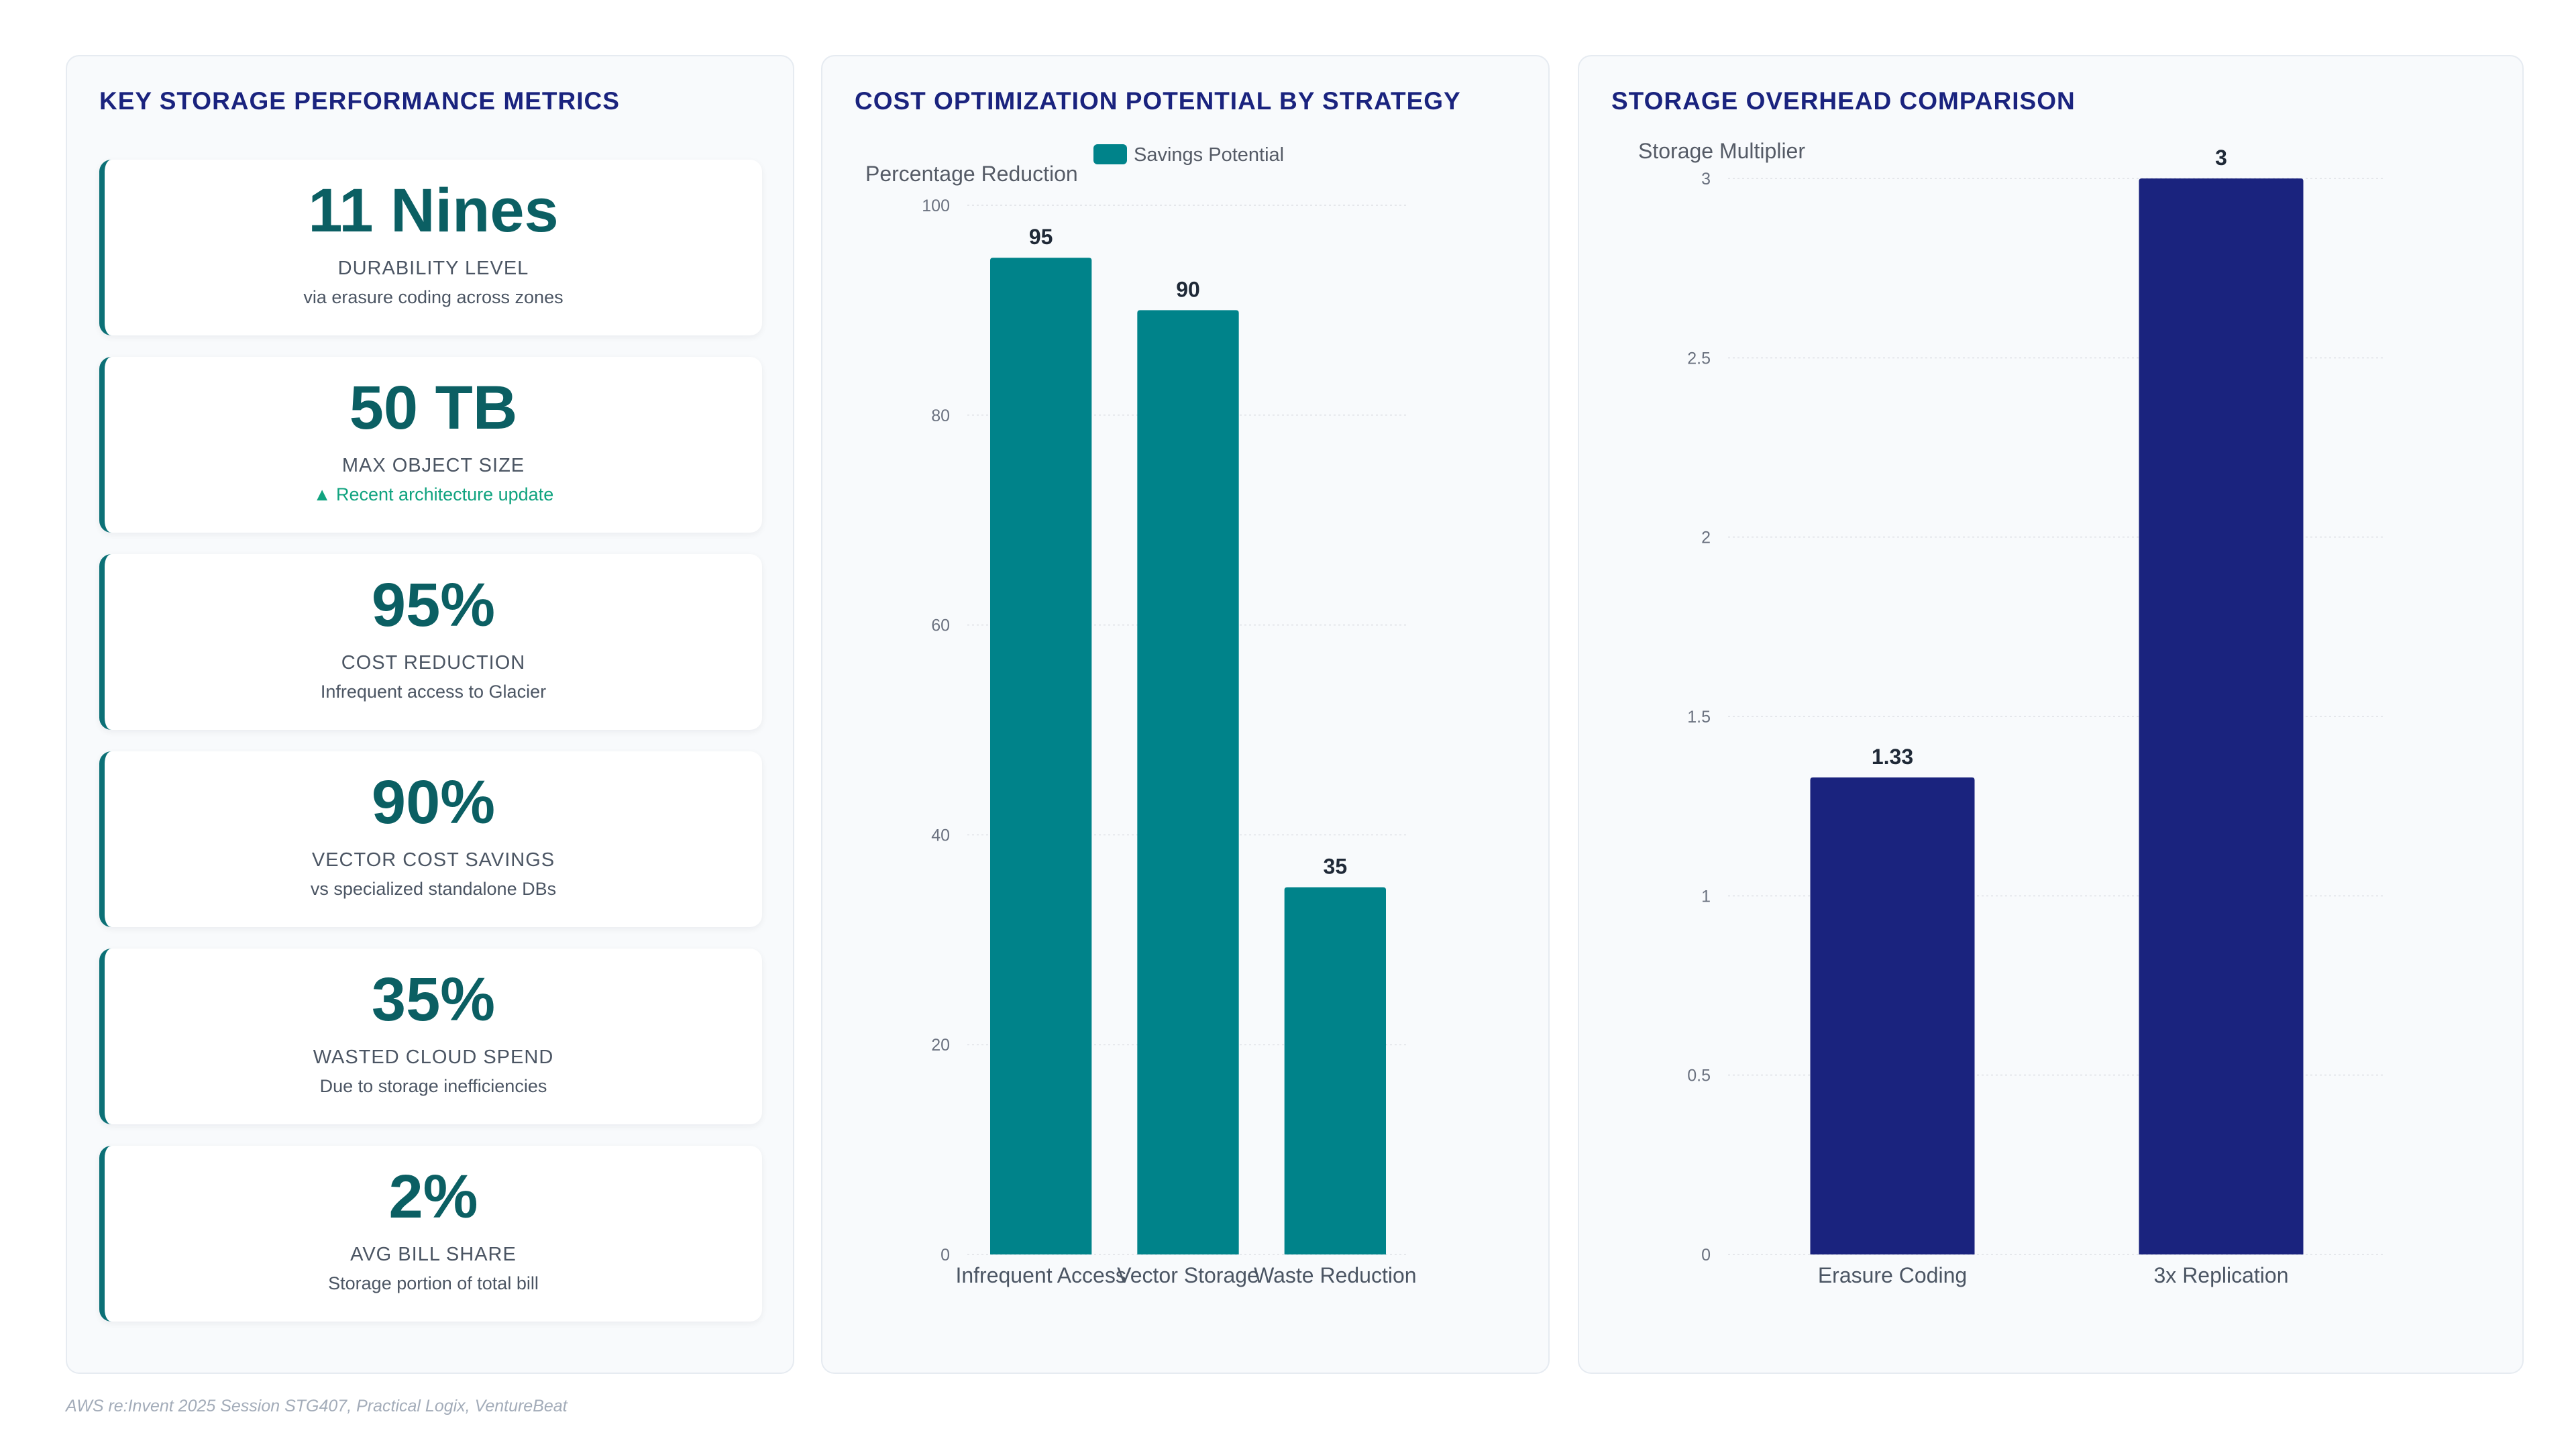 The image size is (2576, 1449). I want to click on cost-chart-title: COST OPTIMIZATION POTENTIAL BY STRATEGY, so click(1158, 101).